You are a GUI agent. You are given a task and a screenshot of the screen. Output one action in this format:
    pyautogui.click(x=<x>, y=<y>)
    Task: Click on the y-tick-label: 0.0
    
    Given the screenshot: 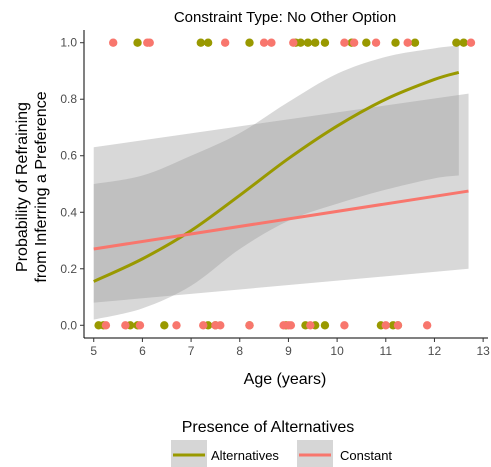 What is the action you would take?
    pyautogui.click(x=68, y=325)
    